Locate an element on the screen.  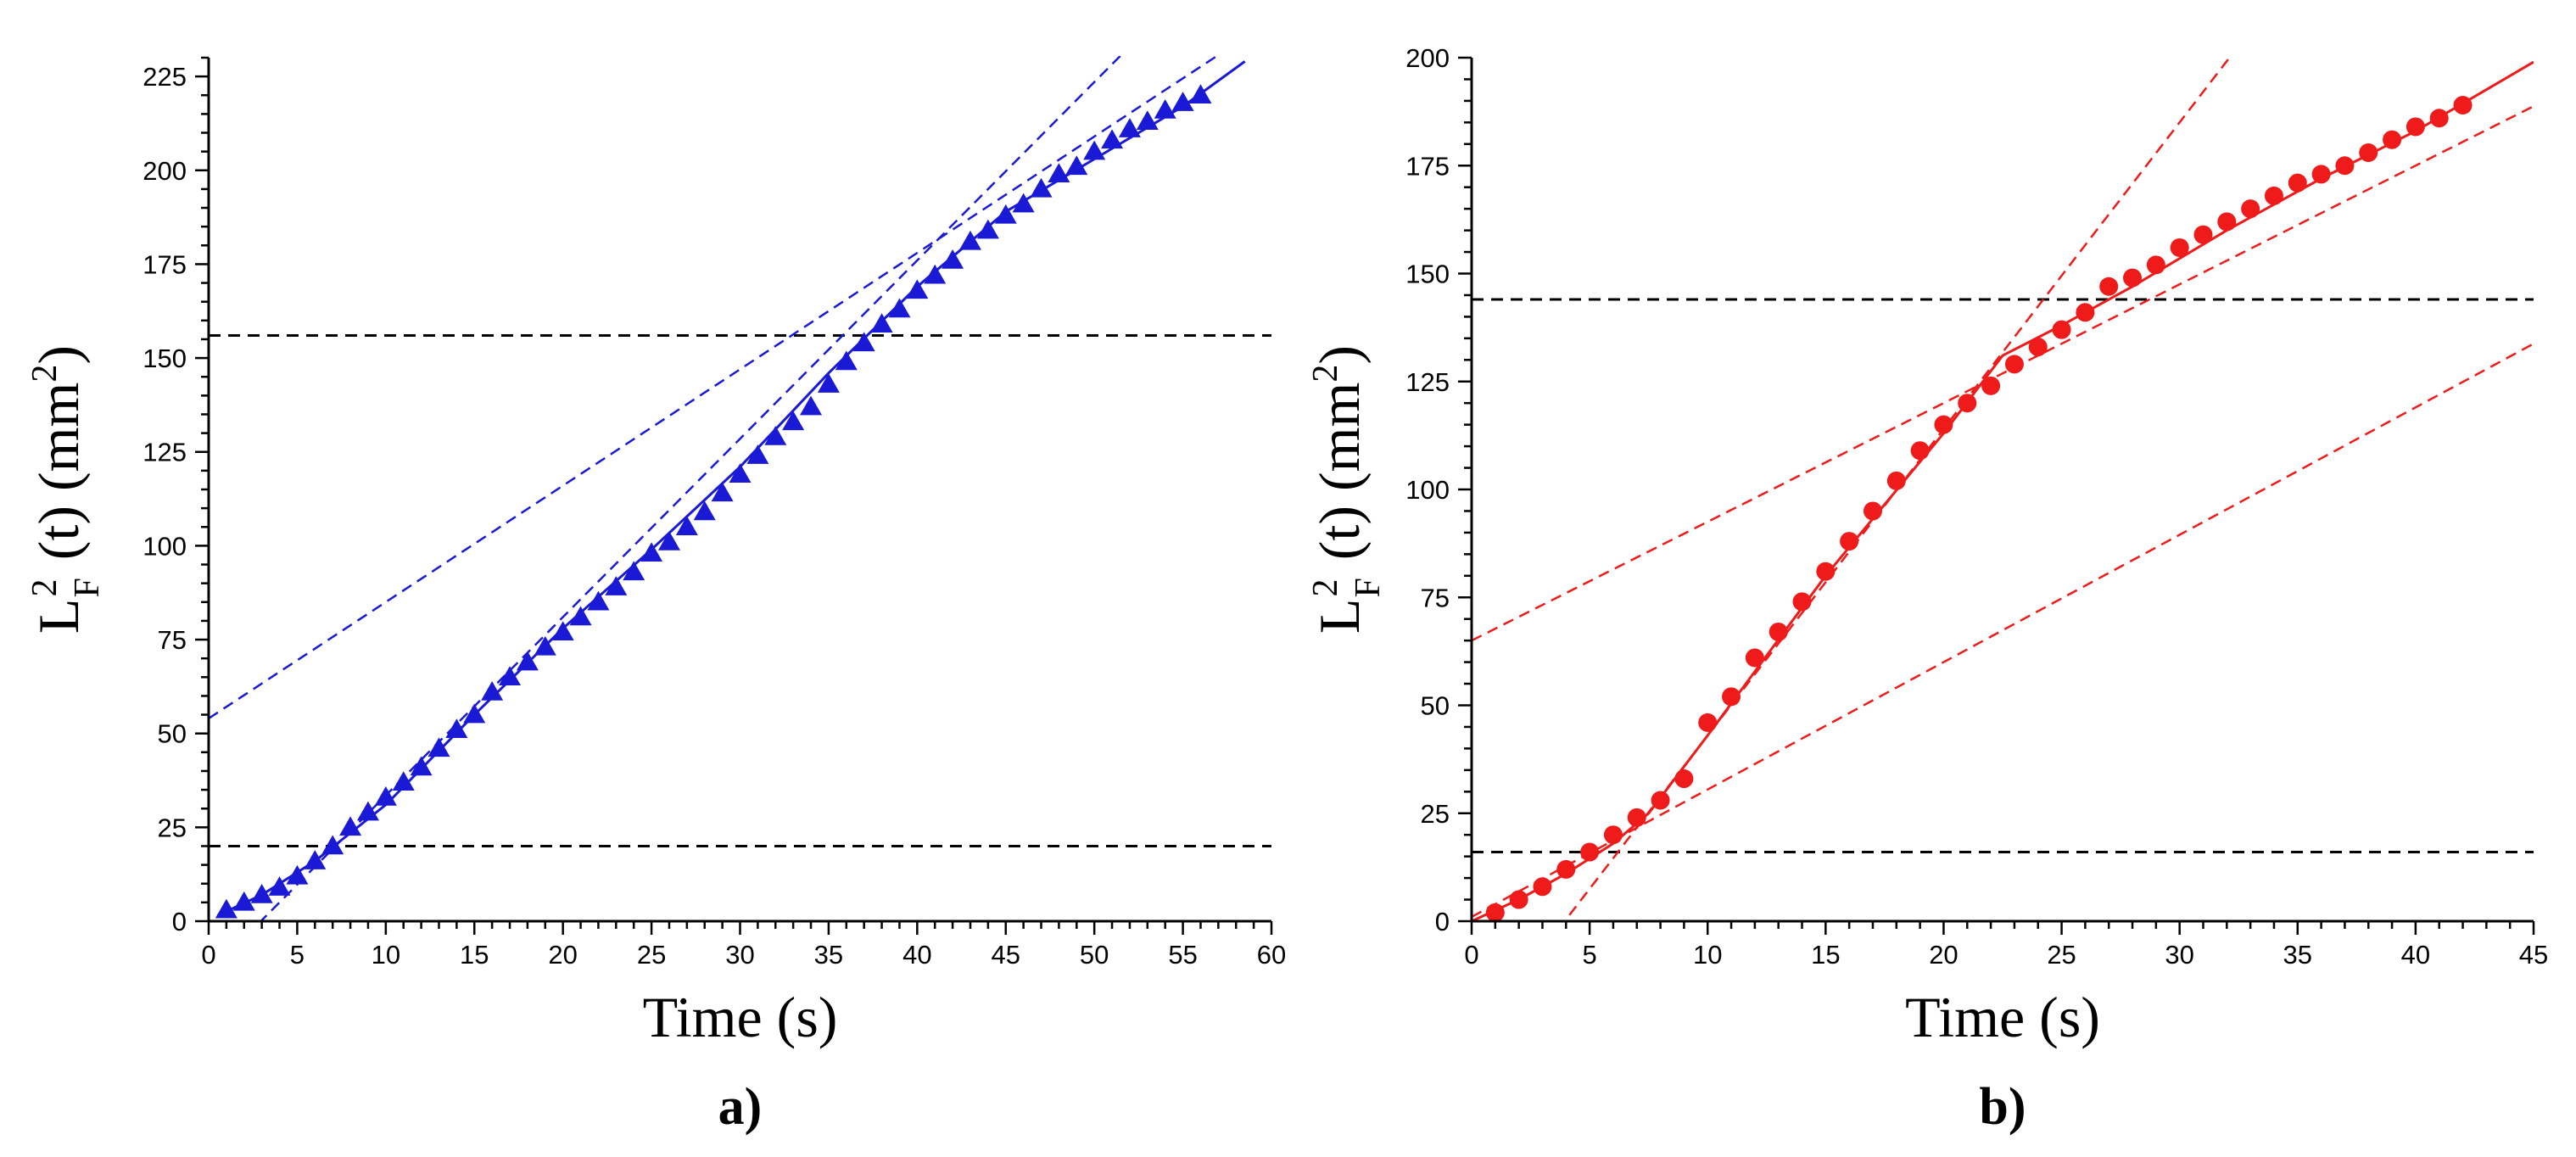
y-tick-label: 100 is located at coordinates (164, 546).